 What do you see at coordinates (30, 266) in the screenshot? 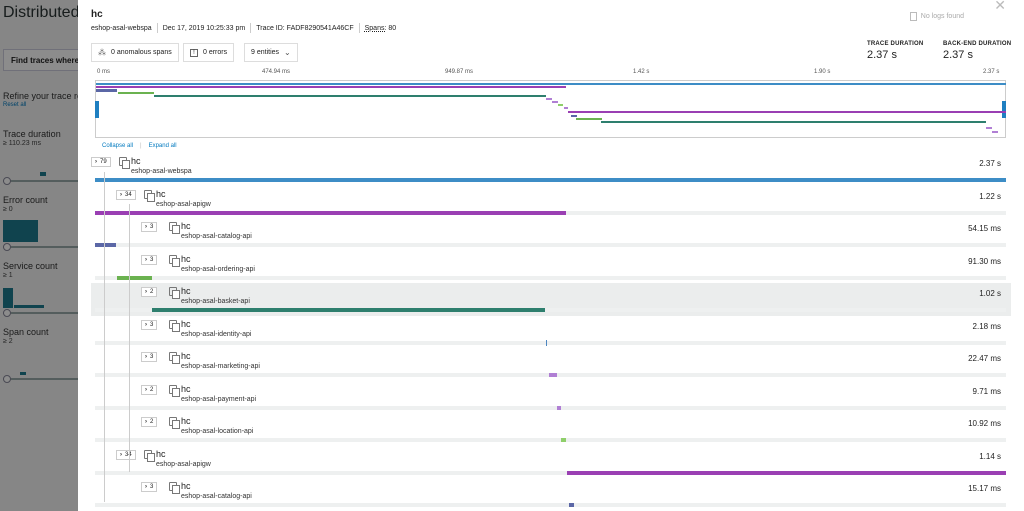
I see `filter-label-services: Service count` at bounding box center [30, 266].